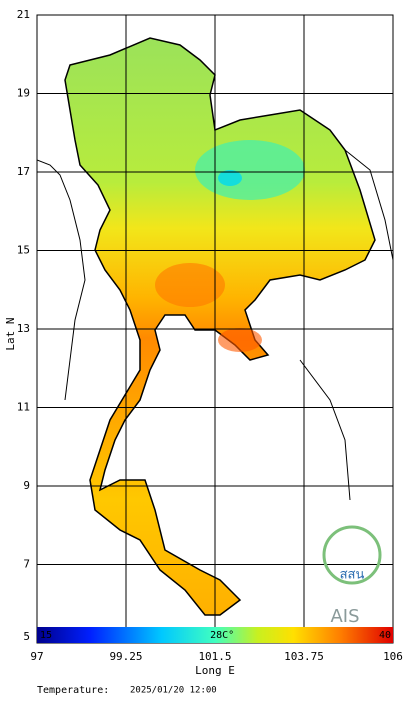  Describe the element at coordinates (222, 635) in the screenshot. I see `colorbar-tick-label: 28C°` at that location.